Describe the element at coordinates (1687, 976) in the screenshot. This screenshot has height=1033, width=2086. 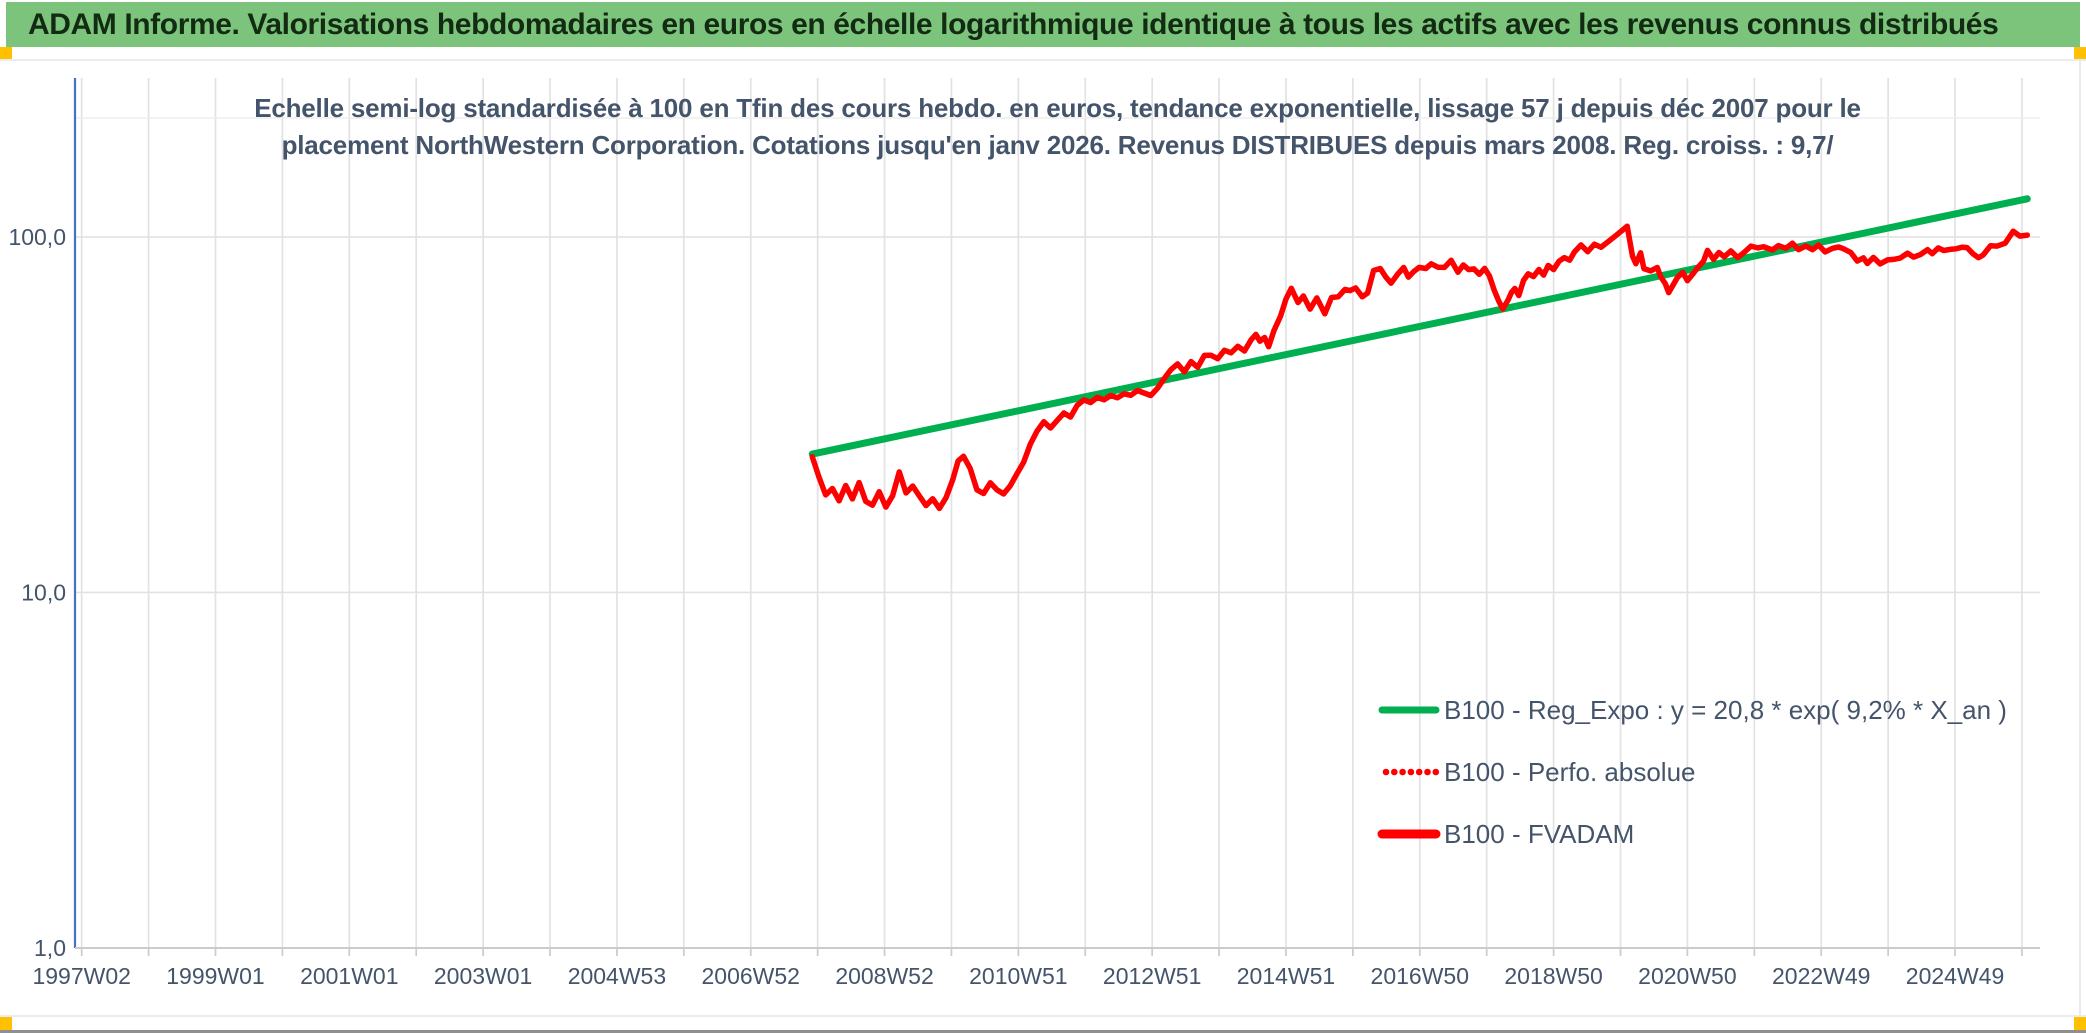
I see `x-tick-label: 2020W50` at that location.